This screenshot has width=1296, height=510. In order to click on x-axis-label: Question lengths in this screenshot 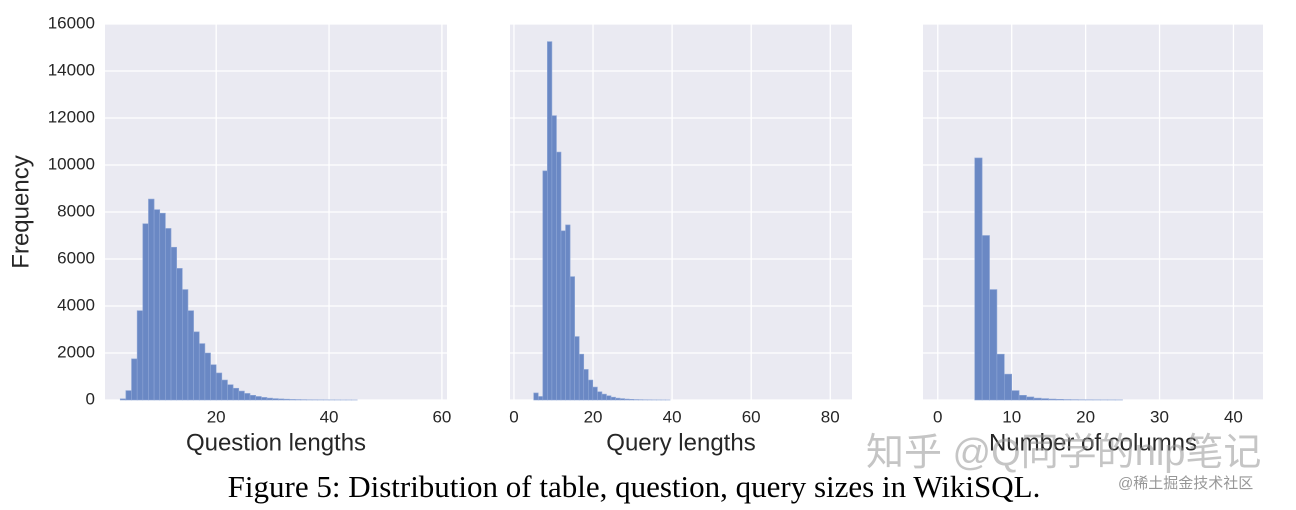, I will do `click(276, 442)`.